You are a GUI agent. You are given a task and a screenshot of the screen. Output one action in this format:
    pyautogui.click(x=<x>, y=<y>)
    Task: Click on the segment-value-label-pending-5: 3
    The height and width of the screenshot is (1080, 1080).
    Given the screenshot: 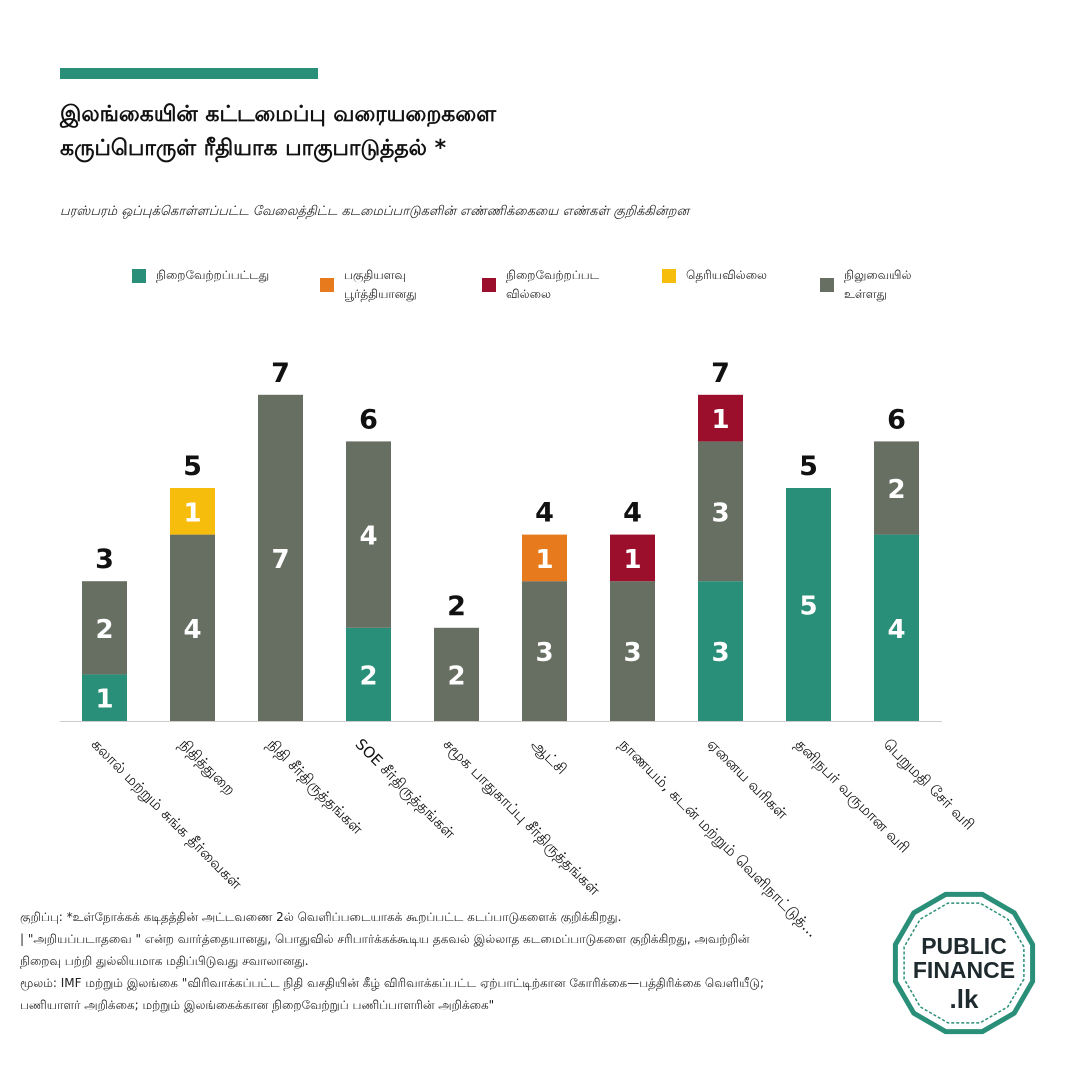 What is the action you would take?
    pyautogui.click(x=544, y=653)
    